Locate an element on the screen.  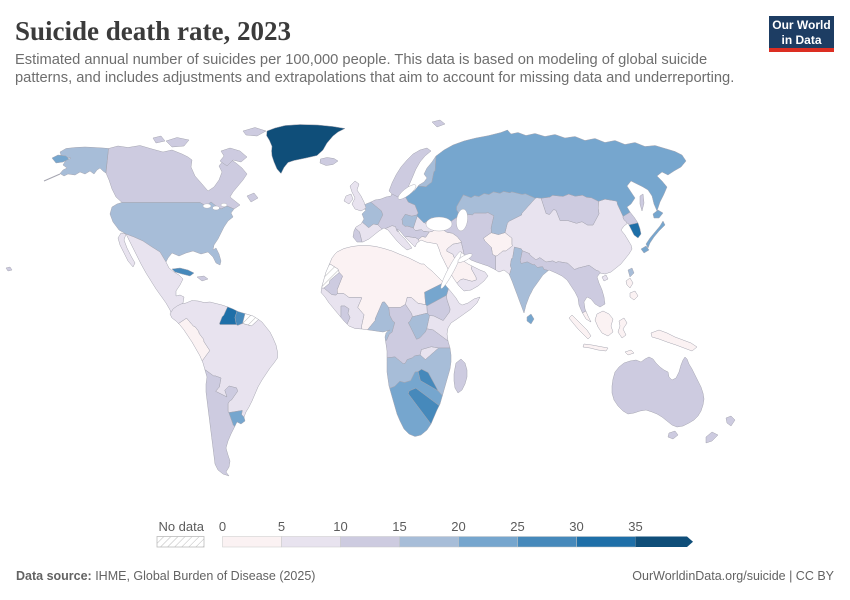
svg-text: 30 is located at coordinates (576, 526).